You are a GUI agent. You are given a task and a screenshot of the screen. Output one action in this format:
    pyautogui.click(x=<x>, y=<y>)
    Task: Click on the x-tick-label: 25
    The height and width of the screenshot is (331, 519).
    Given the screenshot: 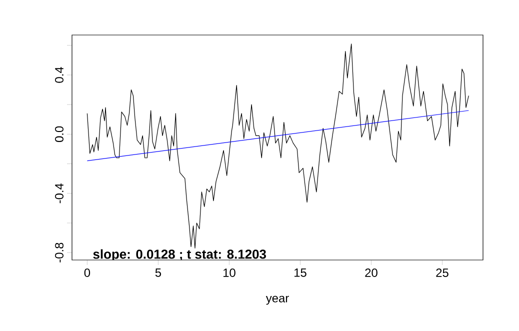 What is the action you would take?
    pyautogui.click(x=442, y=272)
    